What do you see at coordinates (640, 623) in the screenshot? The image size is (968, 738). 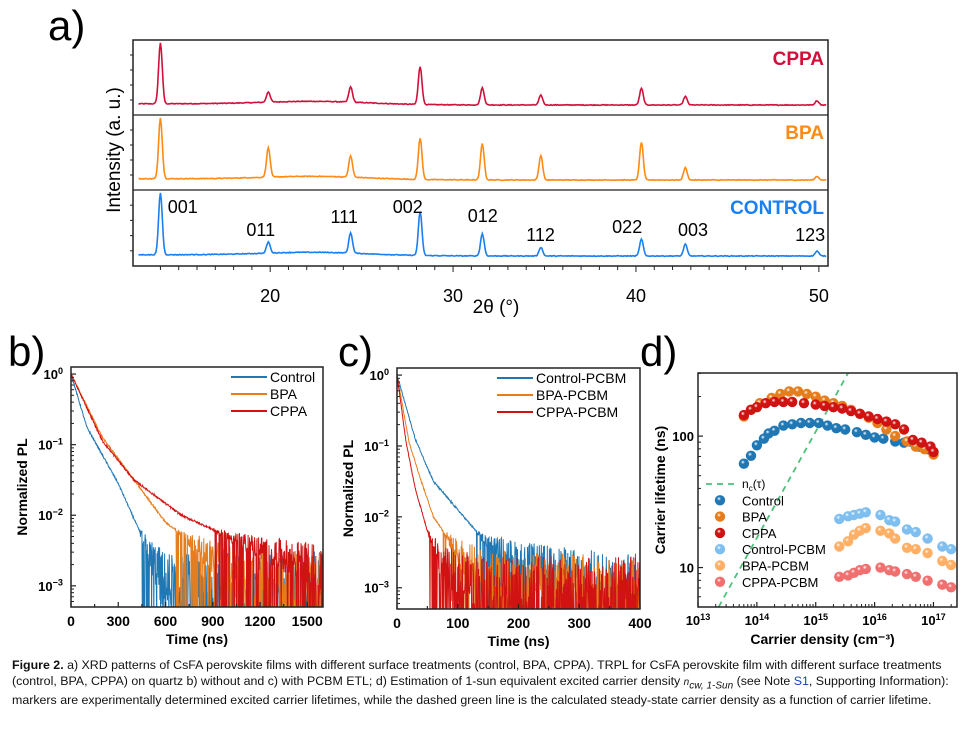 I see `x-tick-label: 400` at bounding box center [640, 623].